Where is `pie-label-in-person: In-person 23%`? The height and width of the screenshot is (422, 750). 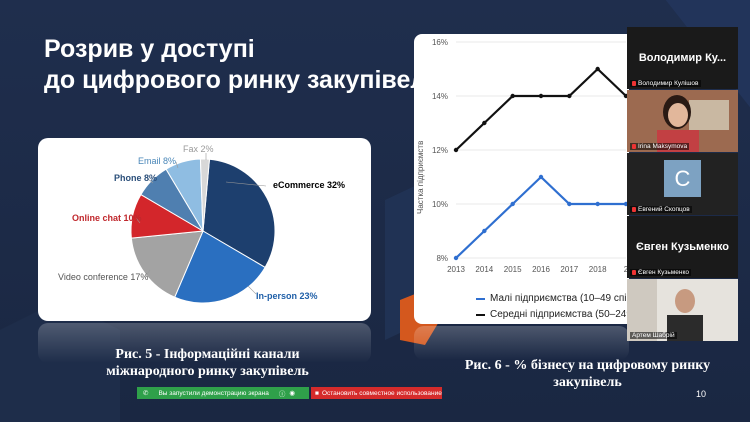 pie-label-in-person: In-person 23% is located at coordinates (287, 296).